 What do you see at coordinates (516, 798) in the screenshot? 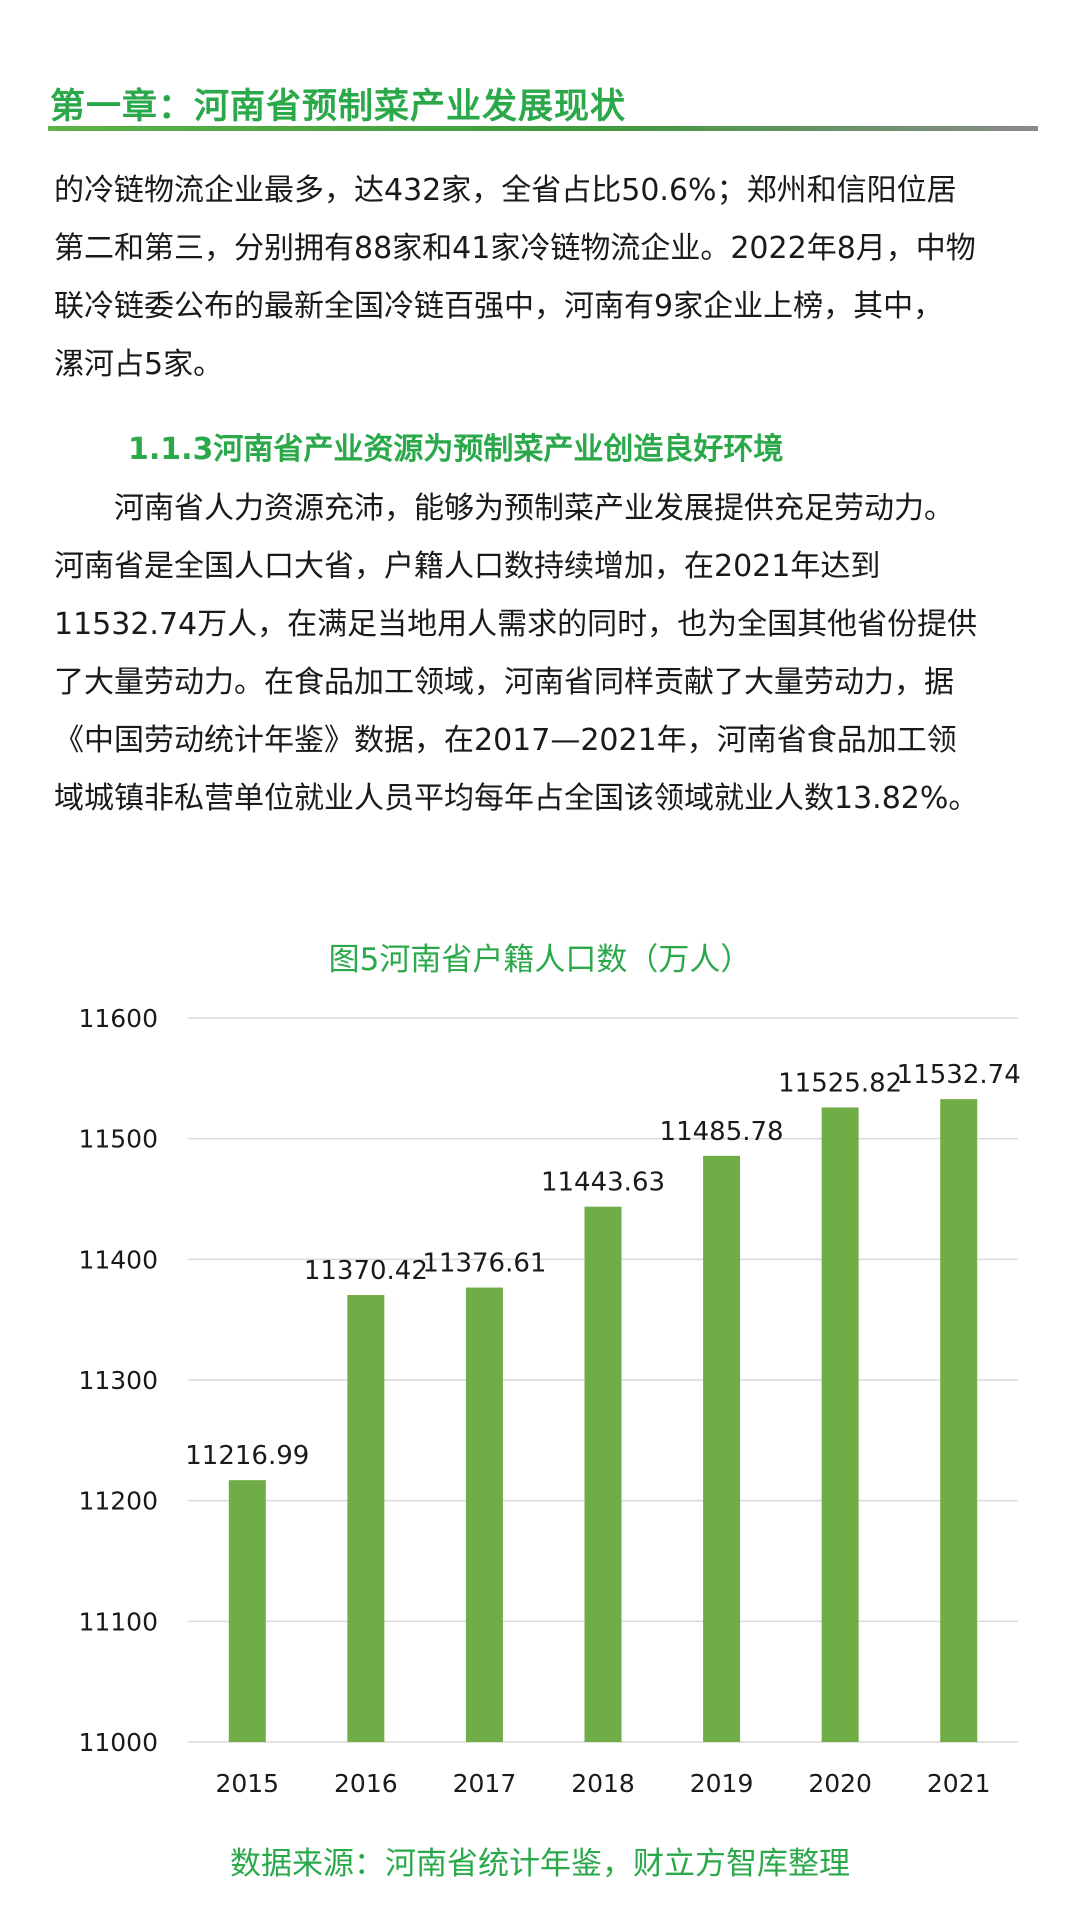
I see `paragraph-line: 域城镇非私营单位就业人员平均每年占全国该领域就业人数13.82%。` at bounding box center [516, 798].